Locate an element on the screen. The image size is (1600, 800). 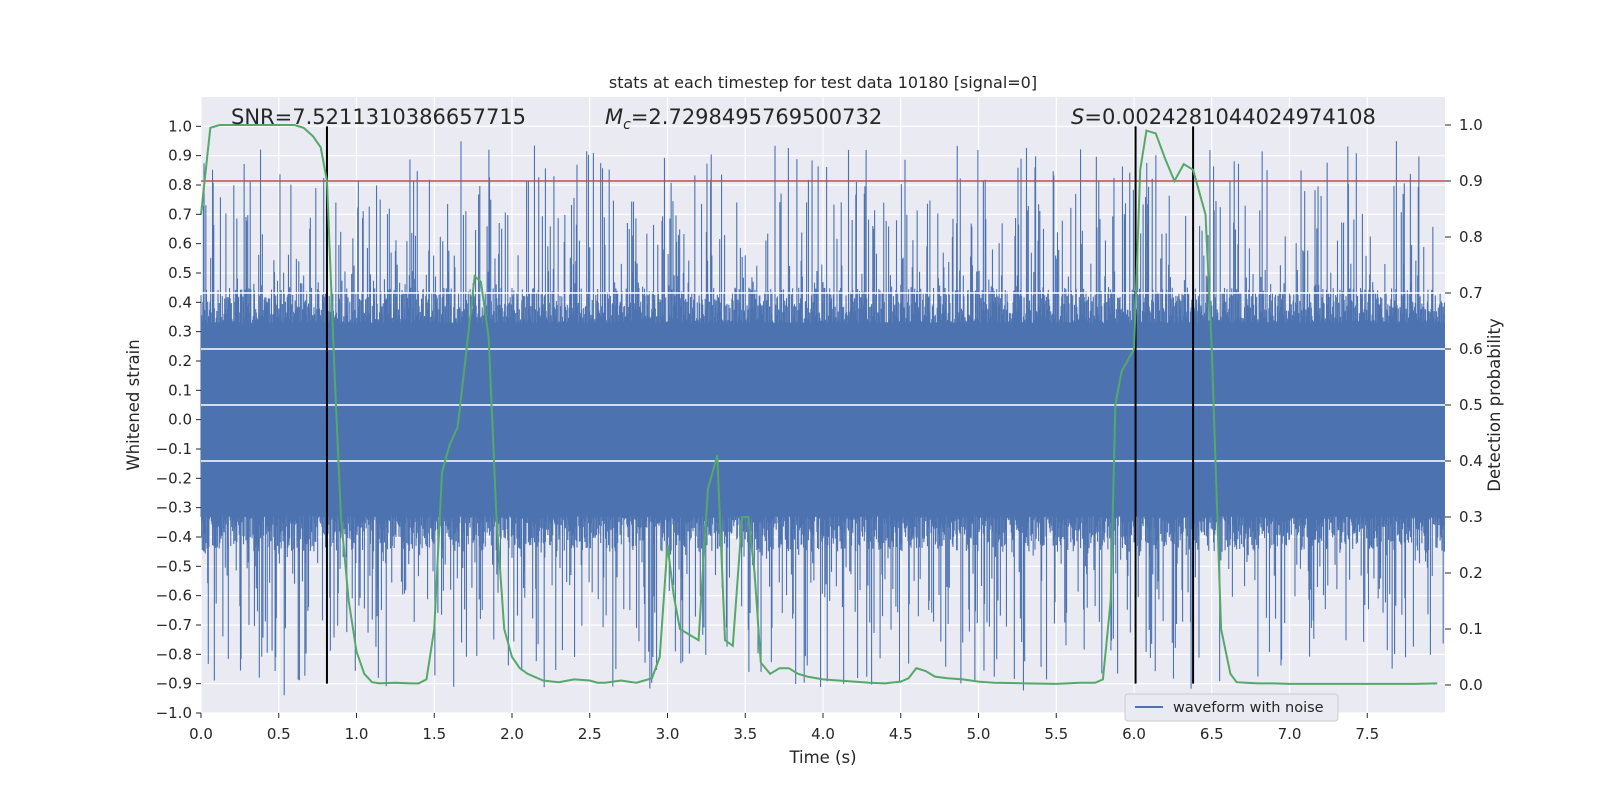
y-tick-label: −0.8 is located at coordinates (174, 654).